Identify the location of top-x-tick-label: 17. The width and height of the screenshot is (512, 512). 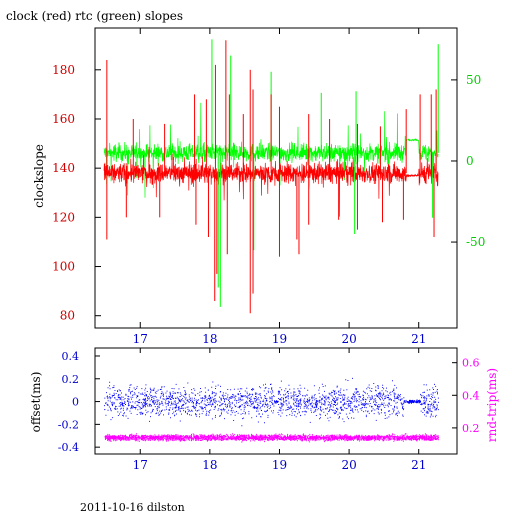
(140, 339).